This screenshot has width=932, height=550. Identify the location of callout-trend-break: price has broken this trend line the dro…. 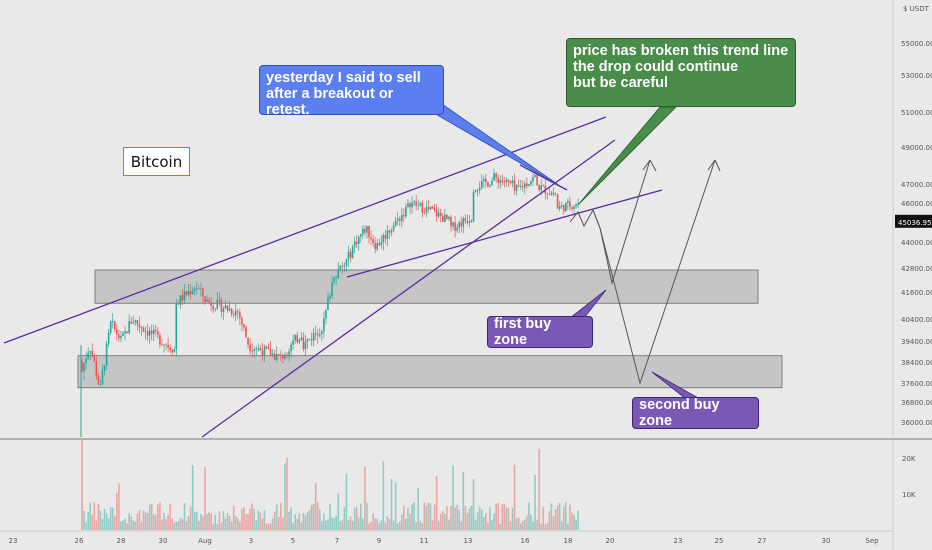
(681, 72).